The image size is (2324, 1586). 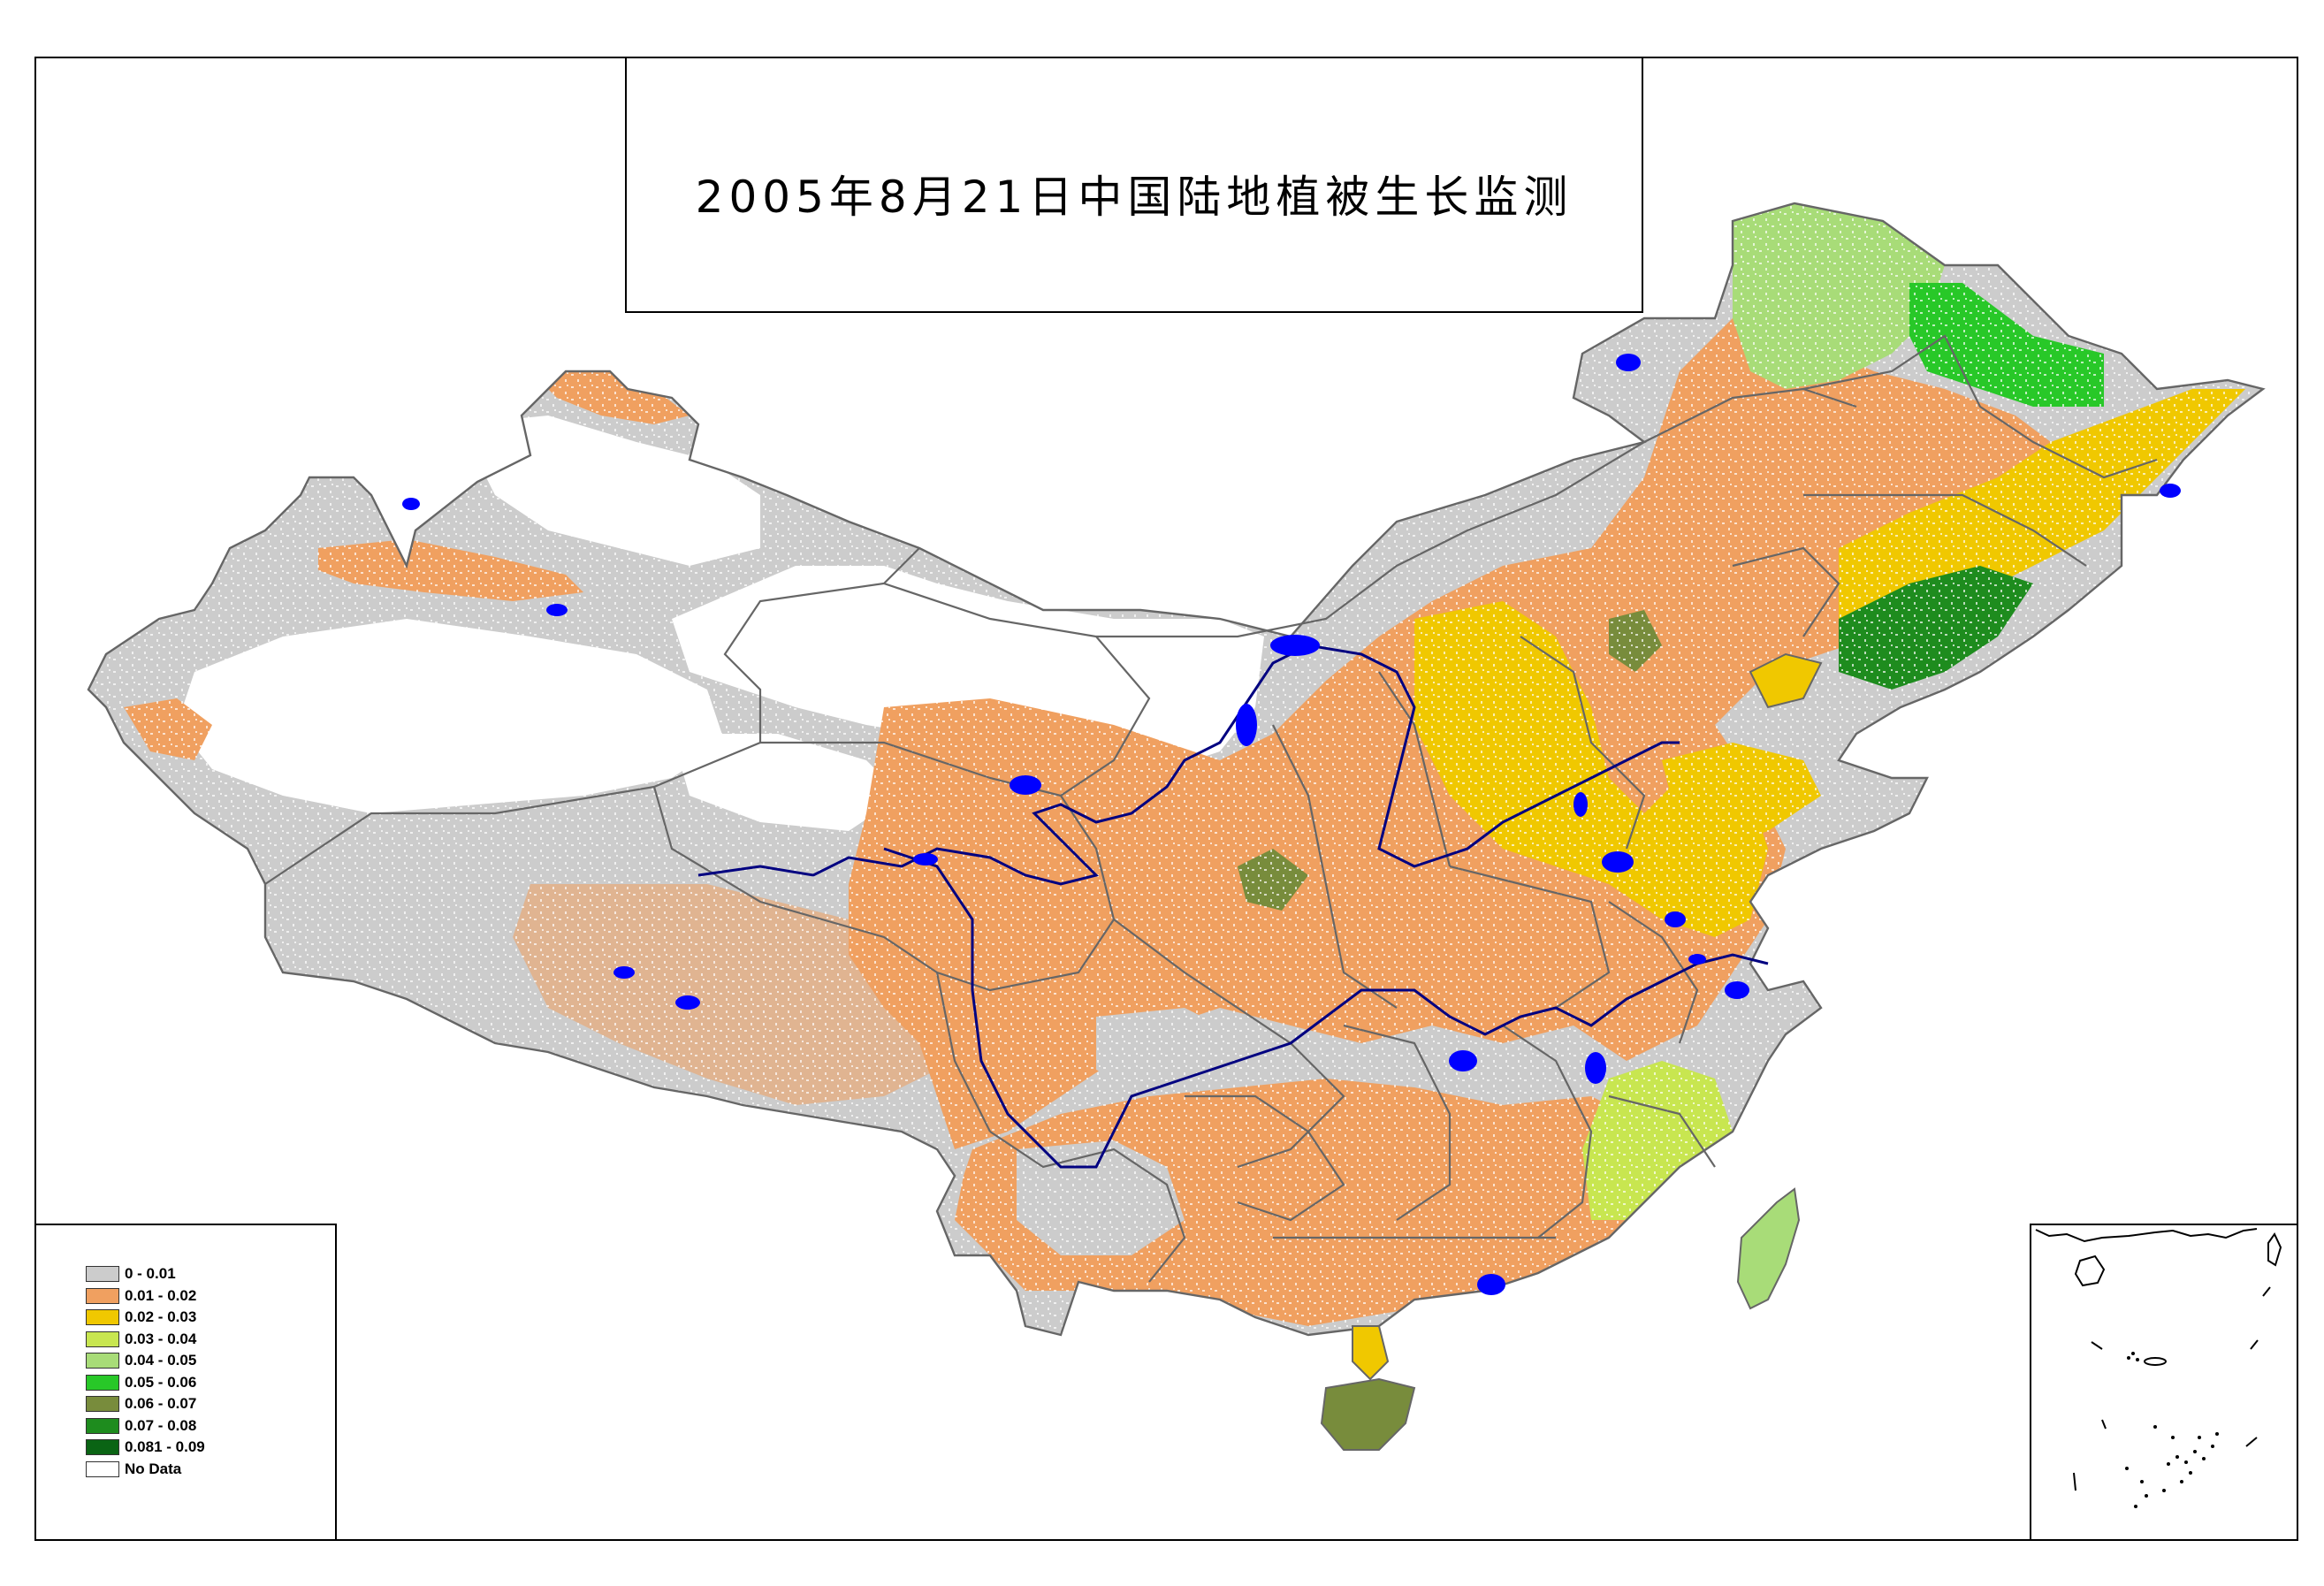 I want to click on inset-coastline, so click(x=2158, y=1391).